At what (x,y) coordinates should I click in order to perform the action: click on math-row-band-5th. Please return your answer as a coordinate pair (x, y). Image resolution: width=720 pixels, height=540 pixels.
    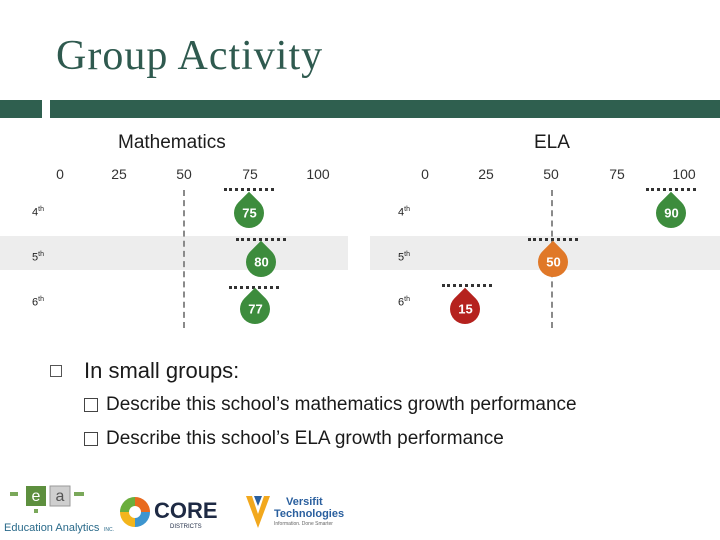
    Looking at the image, I should click on (174, 253).